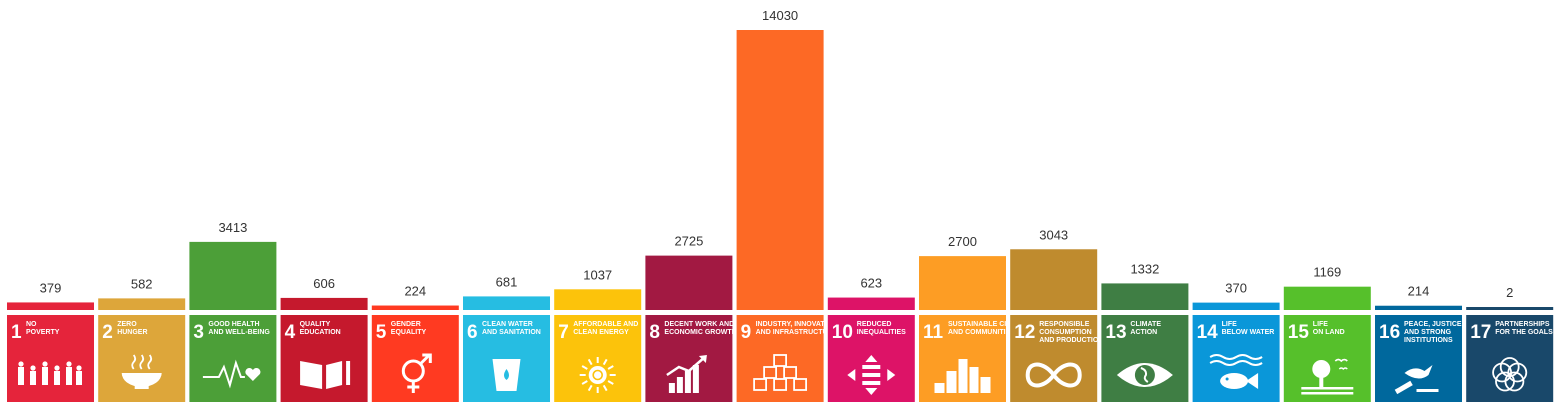  I want to click on sun-power-icon, so click(597, 375).